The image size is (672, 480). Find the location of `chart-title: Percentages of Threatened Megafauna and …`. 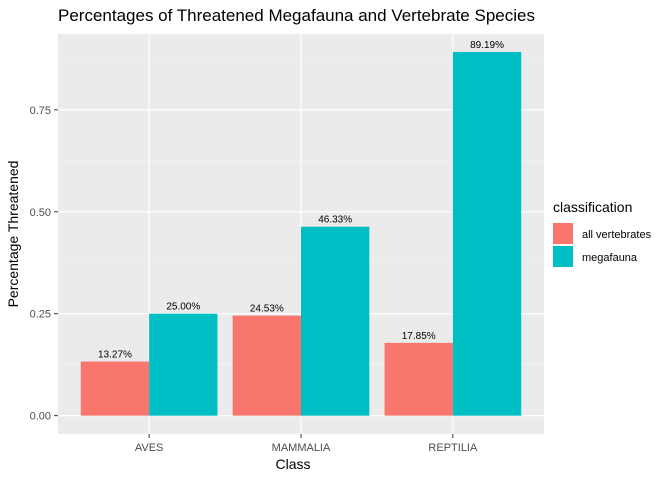

chart-title: Percentages of Threatened Megafauna and … is located at coordinates (296, 15).